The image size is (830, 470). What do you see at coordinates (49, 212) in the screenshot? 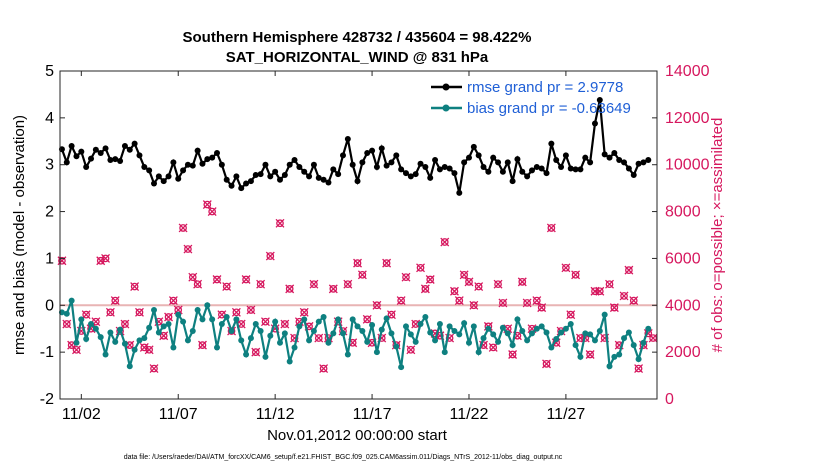
I see `y-tick-label: 2` at bounding box center [49, 212].